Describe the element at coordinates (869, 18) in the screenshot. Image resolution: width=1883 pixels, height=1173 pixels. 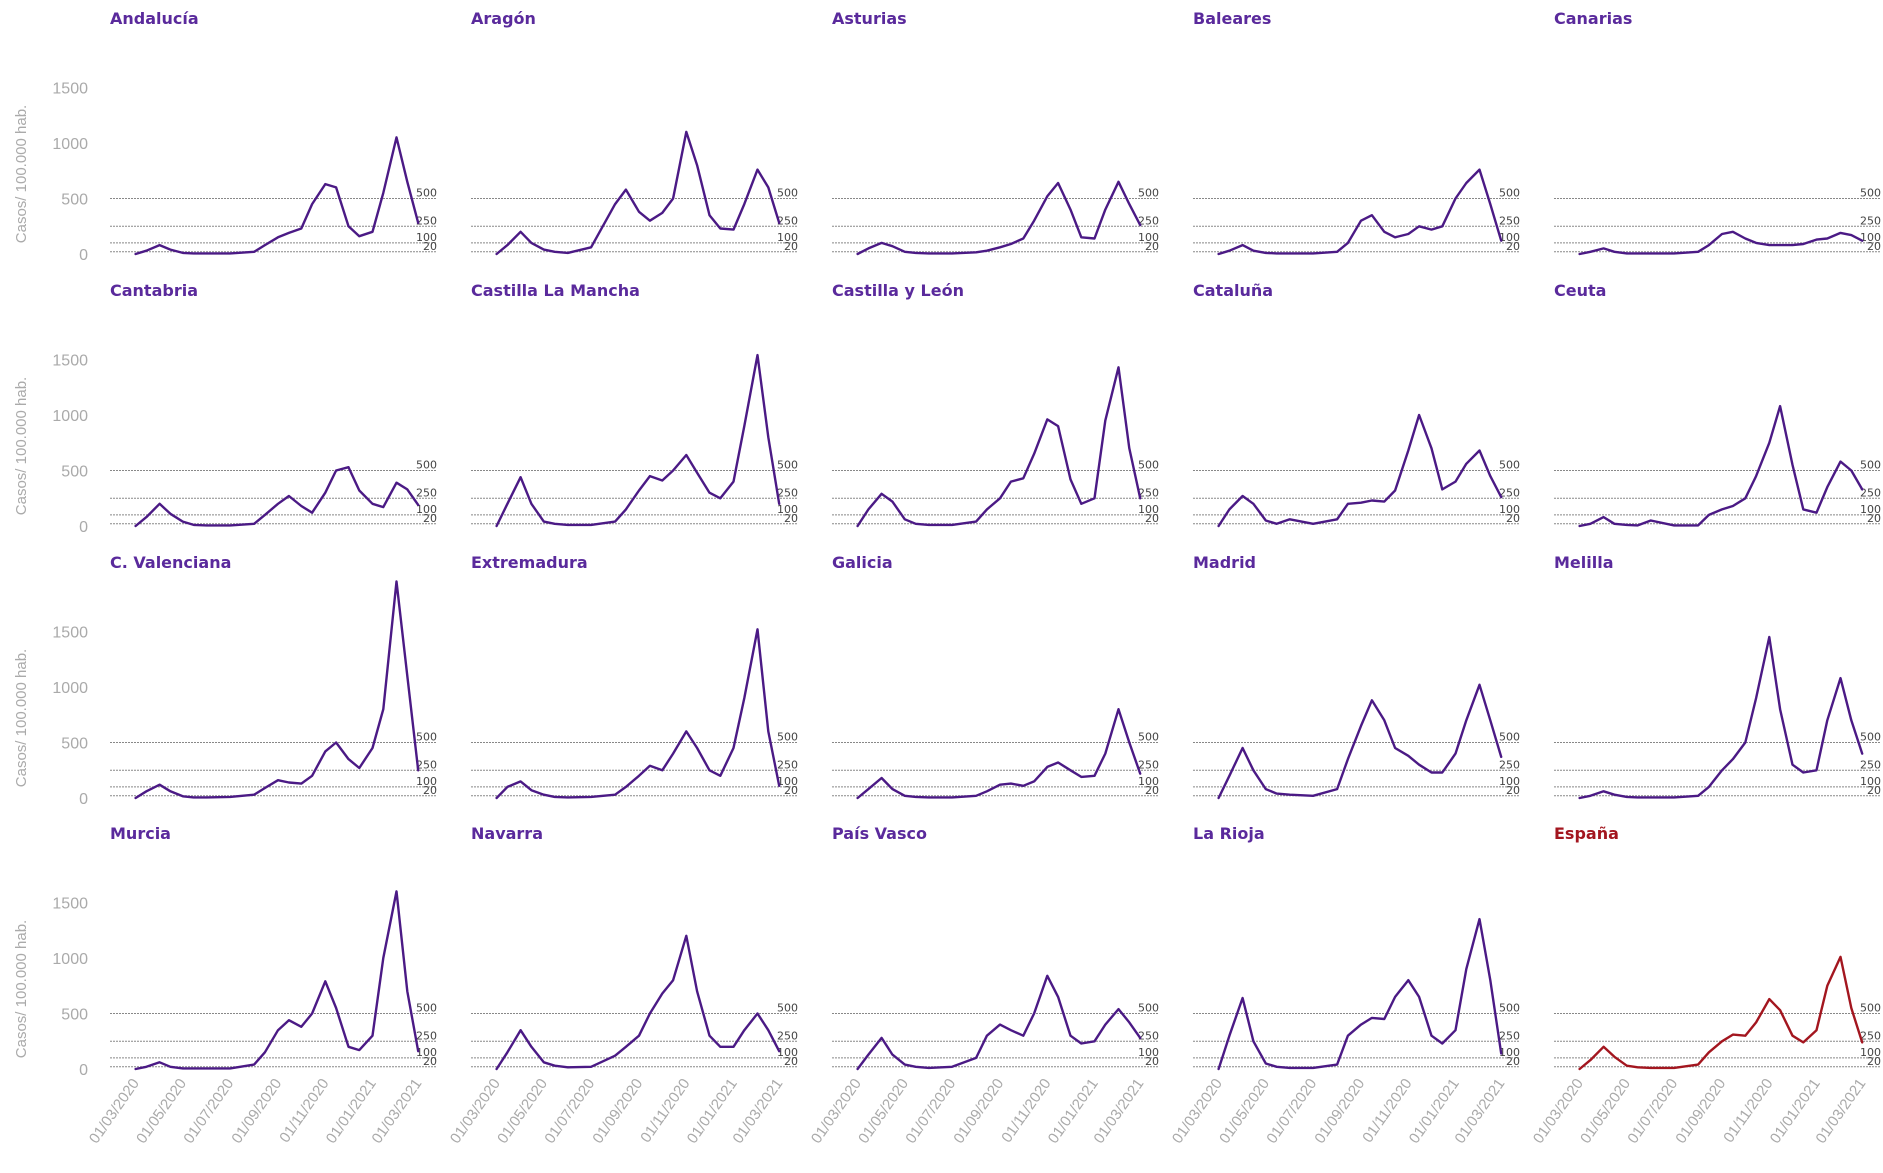
I see `panel-title: Asturias` at that location.